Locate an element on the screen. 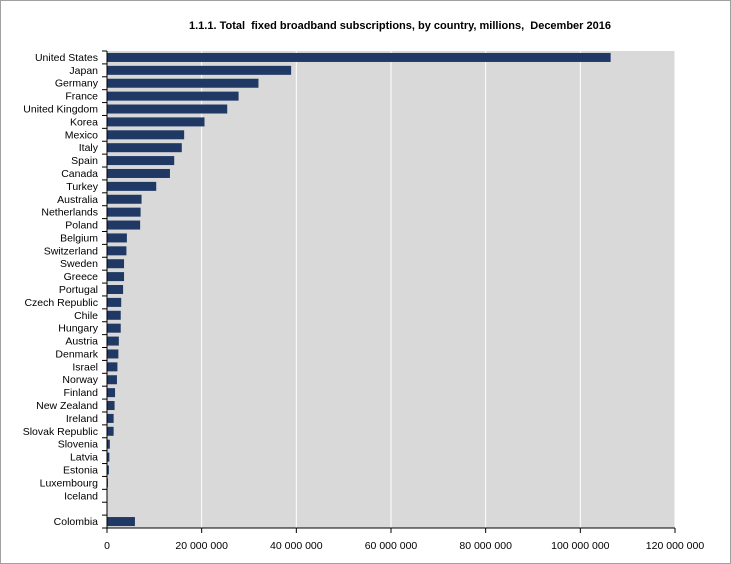 The width and height of the screenshot is (731, 564). category-label: Korea is located at coordinates (84, 122).